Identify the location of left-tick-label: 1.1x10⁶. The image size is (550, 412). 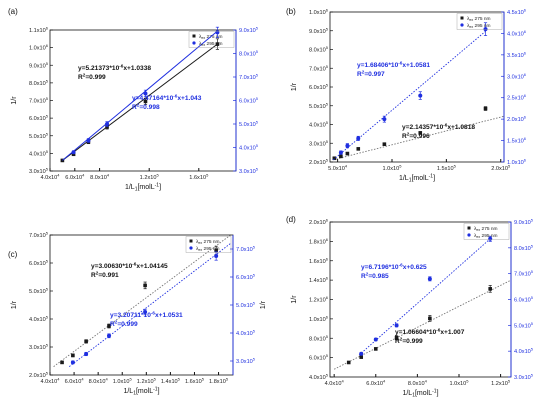
(39, 30).